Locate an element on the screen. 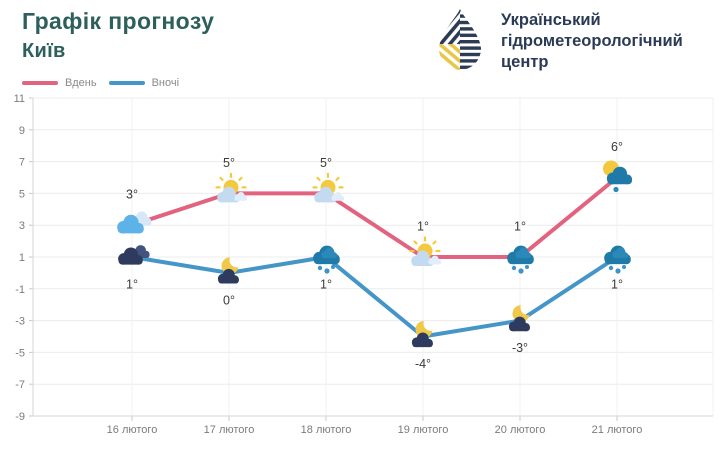  y-tick-label: 7 is located at coordinates (22, 163).